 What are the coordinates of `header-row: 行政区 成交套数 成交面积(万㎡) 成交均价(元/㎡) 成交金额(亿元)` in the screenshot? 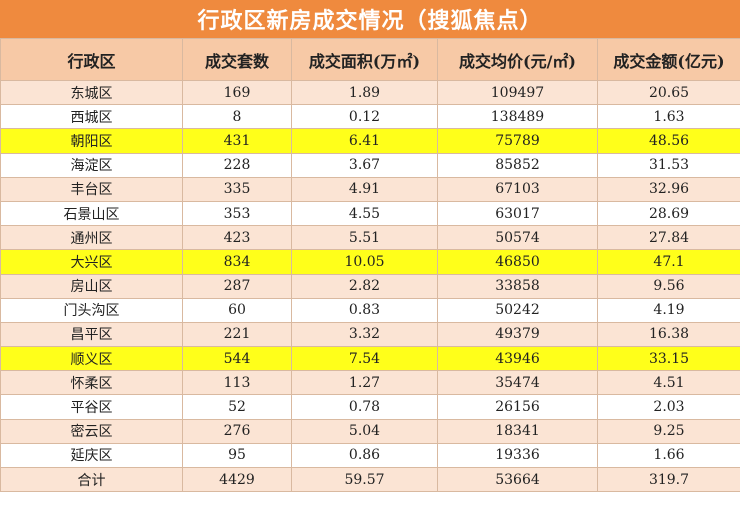 It's located at (370, 59).